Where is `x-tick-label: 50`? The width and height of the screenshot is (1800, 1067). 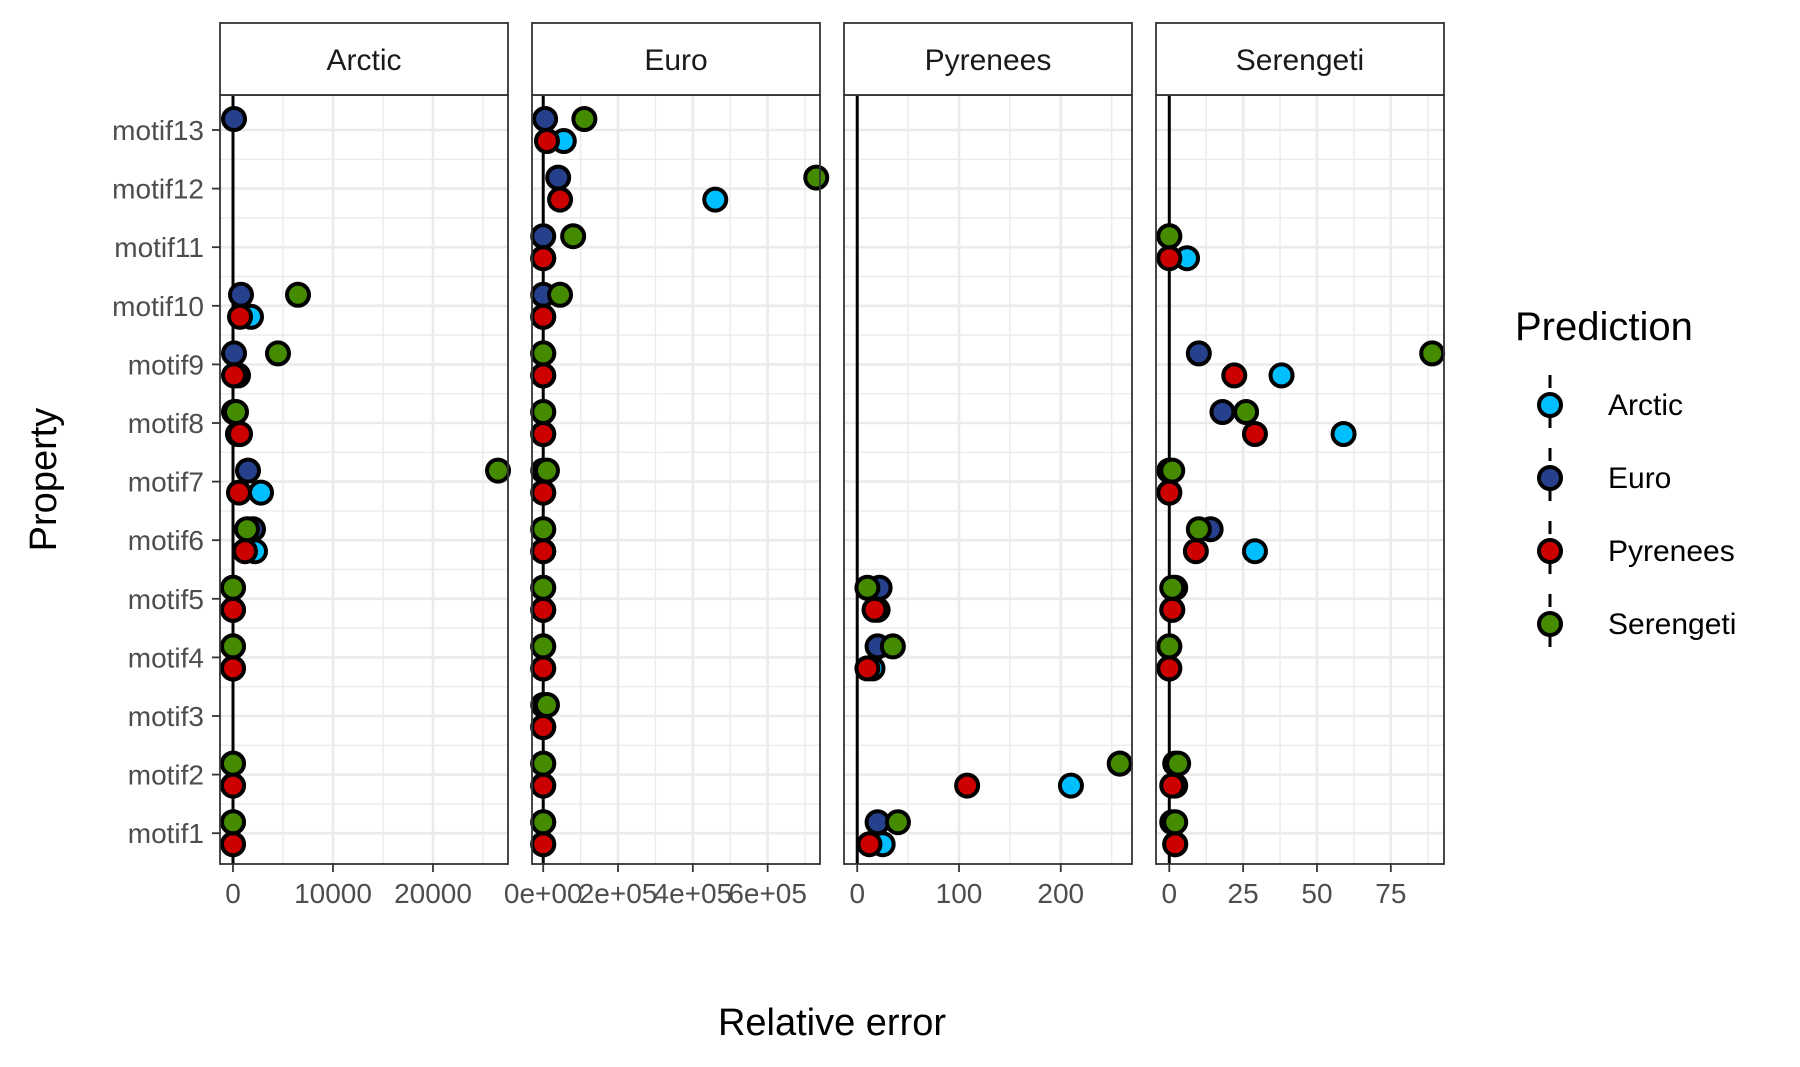
x-tick-label: 50 is located at coordinates (1316, 893).